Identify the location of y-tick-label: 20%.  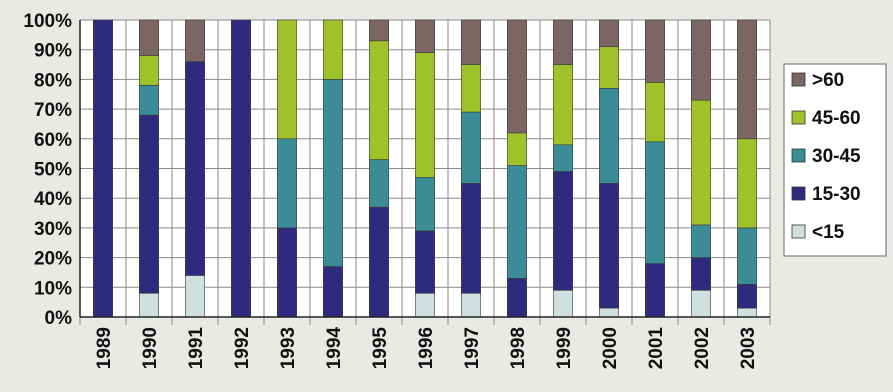
(53, 259).